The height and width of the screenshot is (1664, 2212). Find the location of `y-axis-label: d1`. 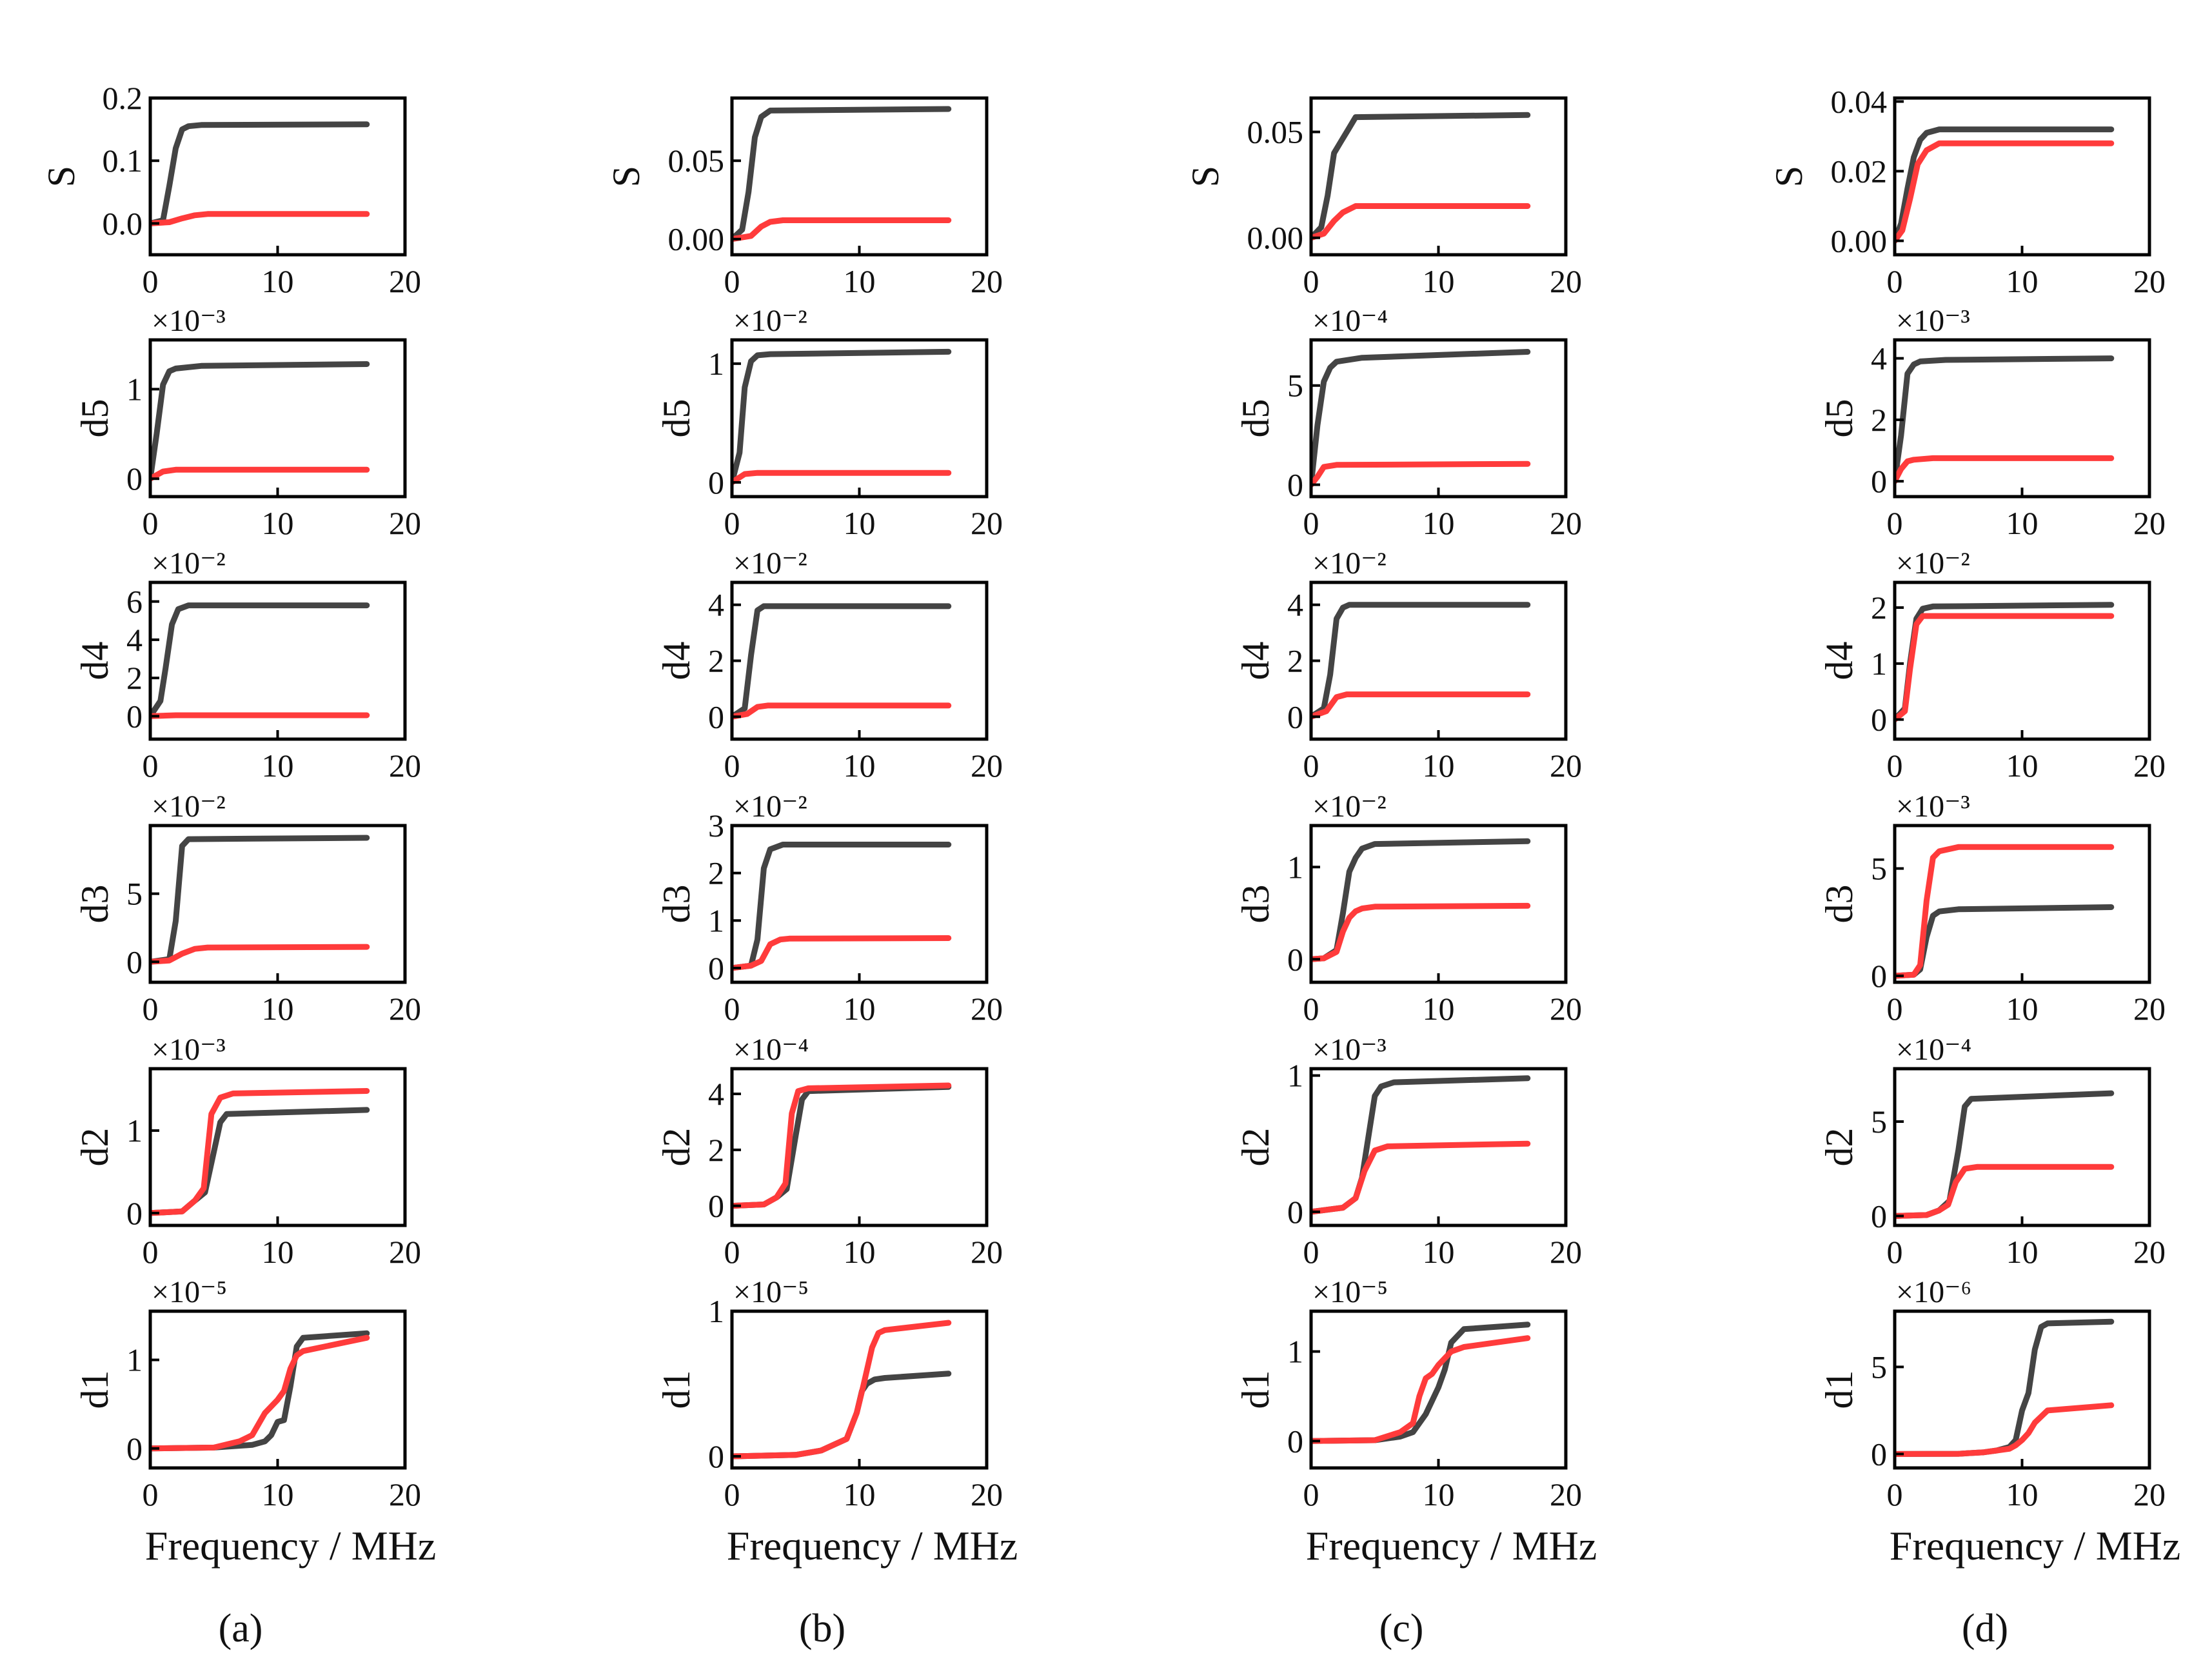

y-axis-label: d1 is located at coordinates (95, 1390).